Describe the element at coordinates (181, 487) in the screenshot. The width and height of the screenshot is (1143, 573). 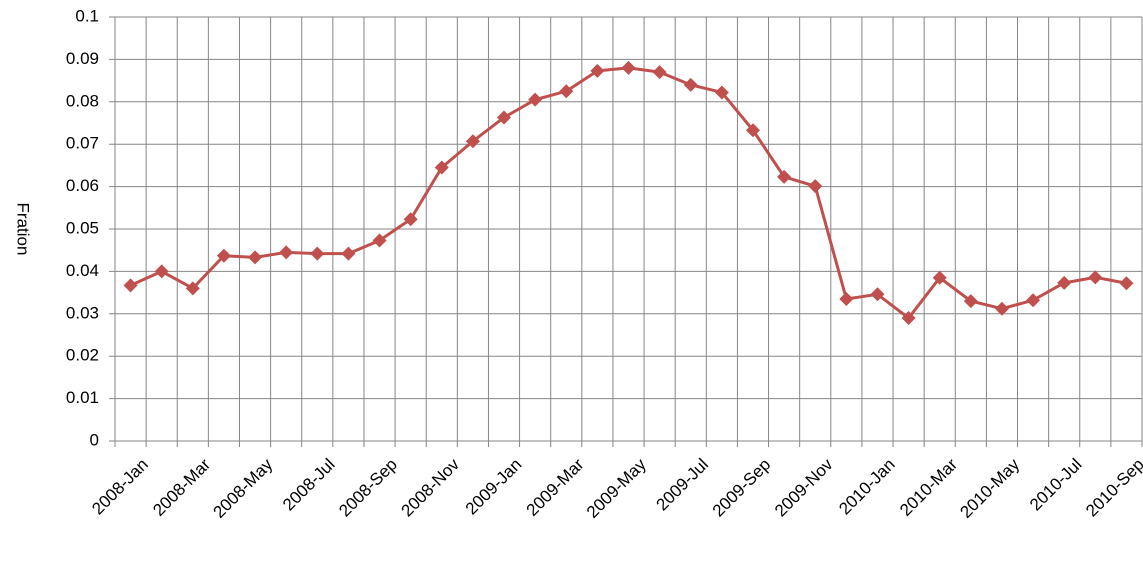
I see `x-tick-label: 2008-Mar` at that location.